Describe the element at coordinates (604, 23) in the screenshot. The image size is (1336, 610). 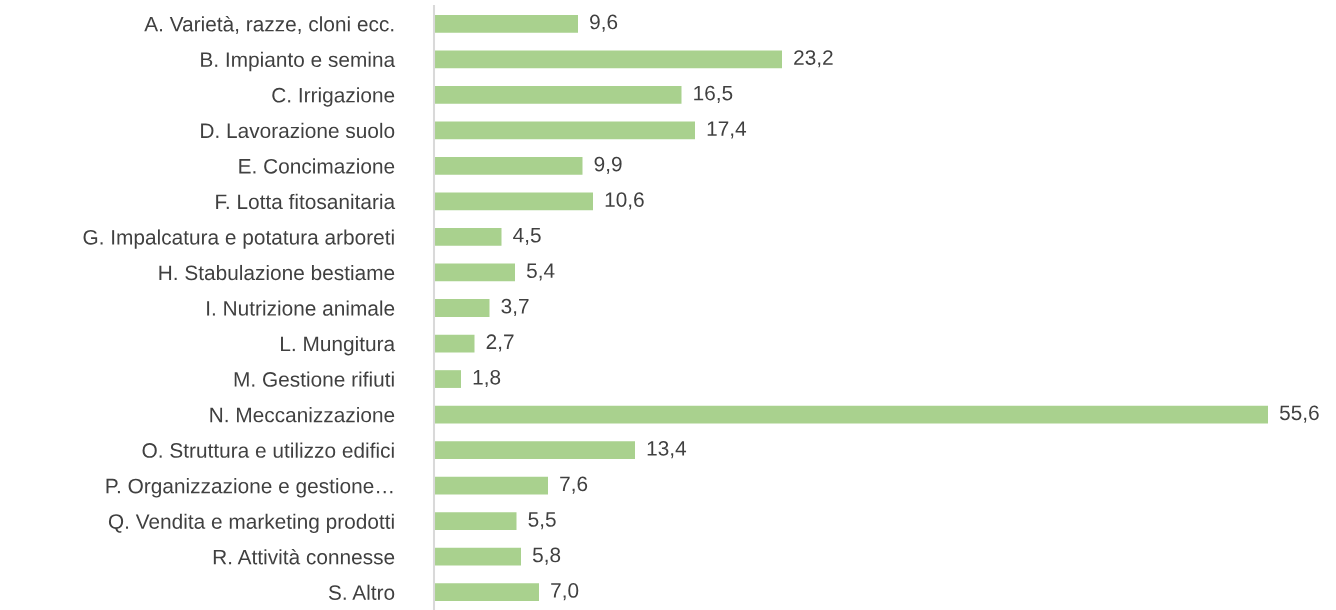
I see `data-label: 9,6` at that location.